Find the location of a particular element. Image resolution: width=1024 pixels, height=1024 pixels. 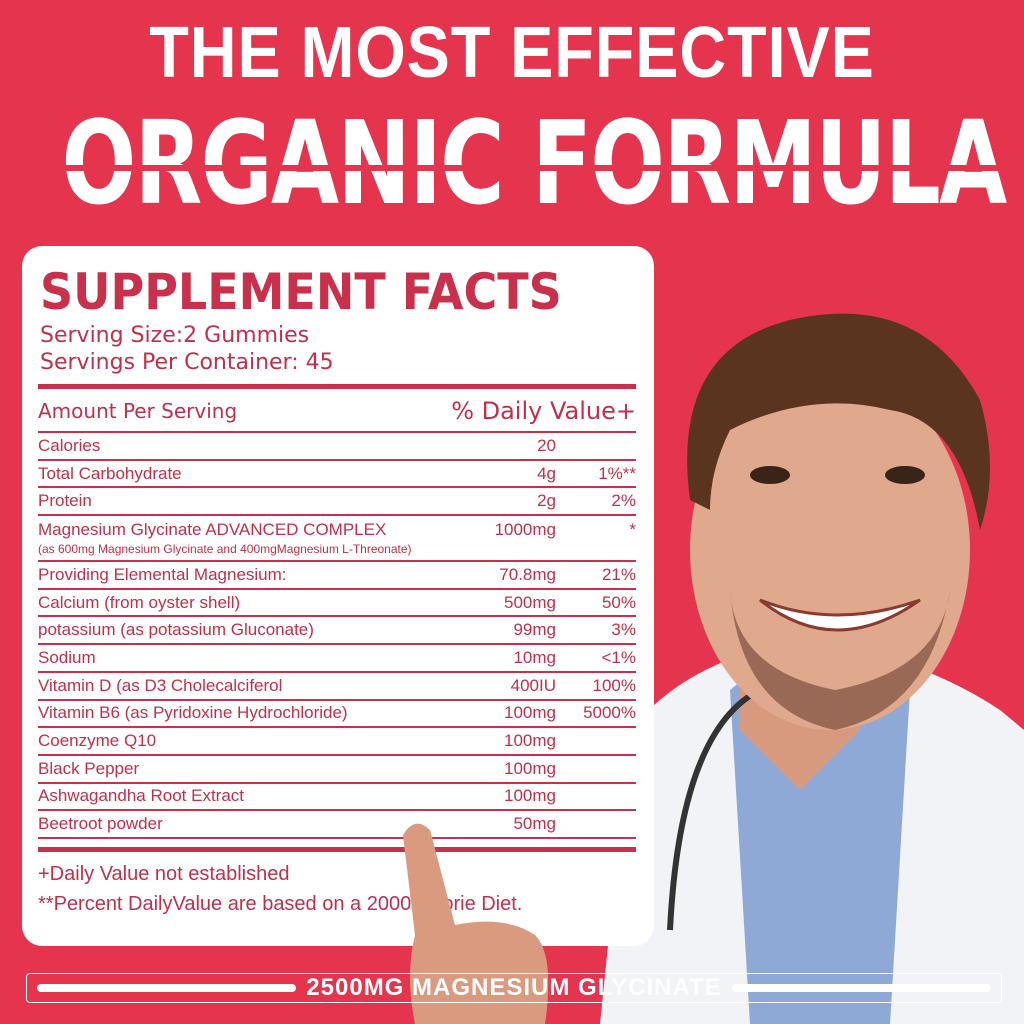

header-daily-value: % Daily Value+ is located at coordinates (543, 411).